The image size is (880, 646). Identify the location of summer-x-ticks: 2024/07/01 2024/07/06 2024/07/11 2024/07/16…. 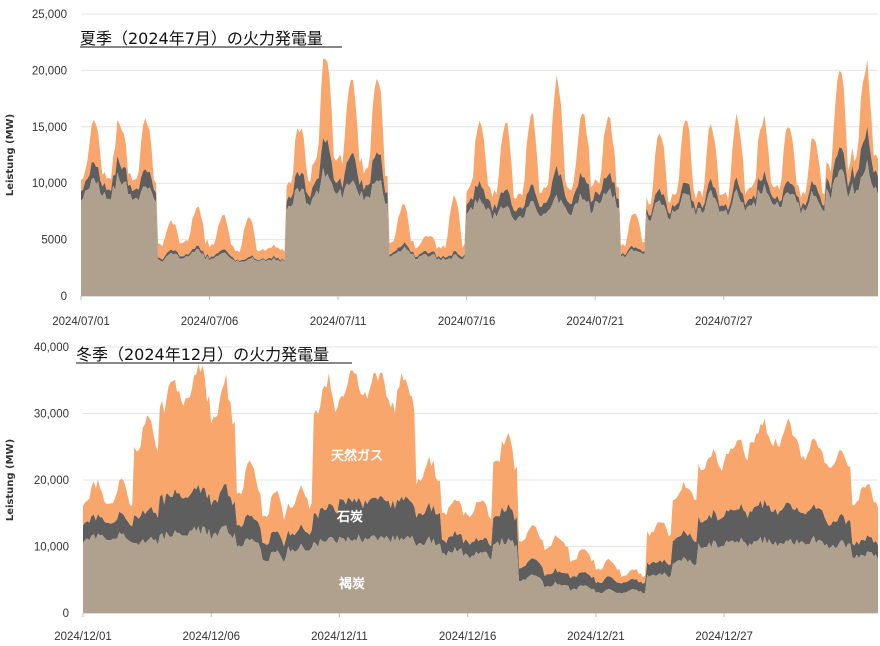
(402, 312).